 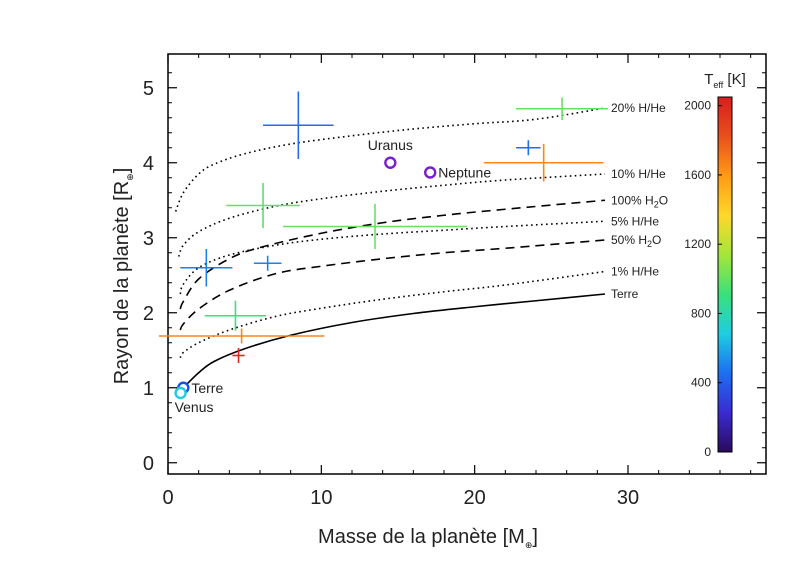 I want to click on curve-label: 50% H2O, so click(x=636, y=241).